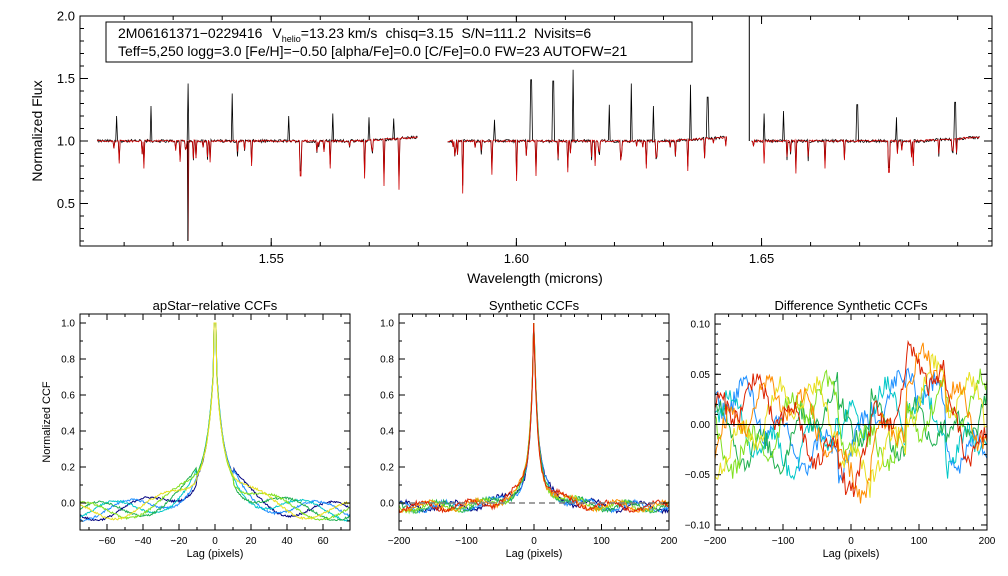 The height and width of the screenshot is (576, 1008). Describe the element at coordinates (494, 33) in the screenshot. I see `snr-value: S/N=111.2` at that location.